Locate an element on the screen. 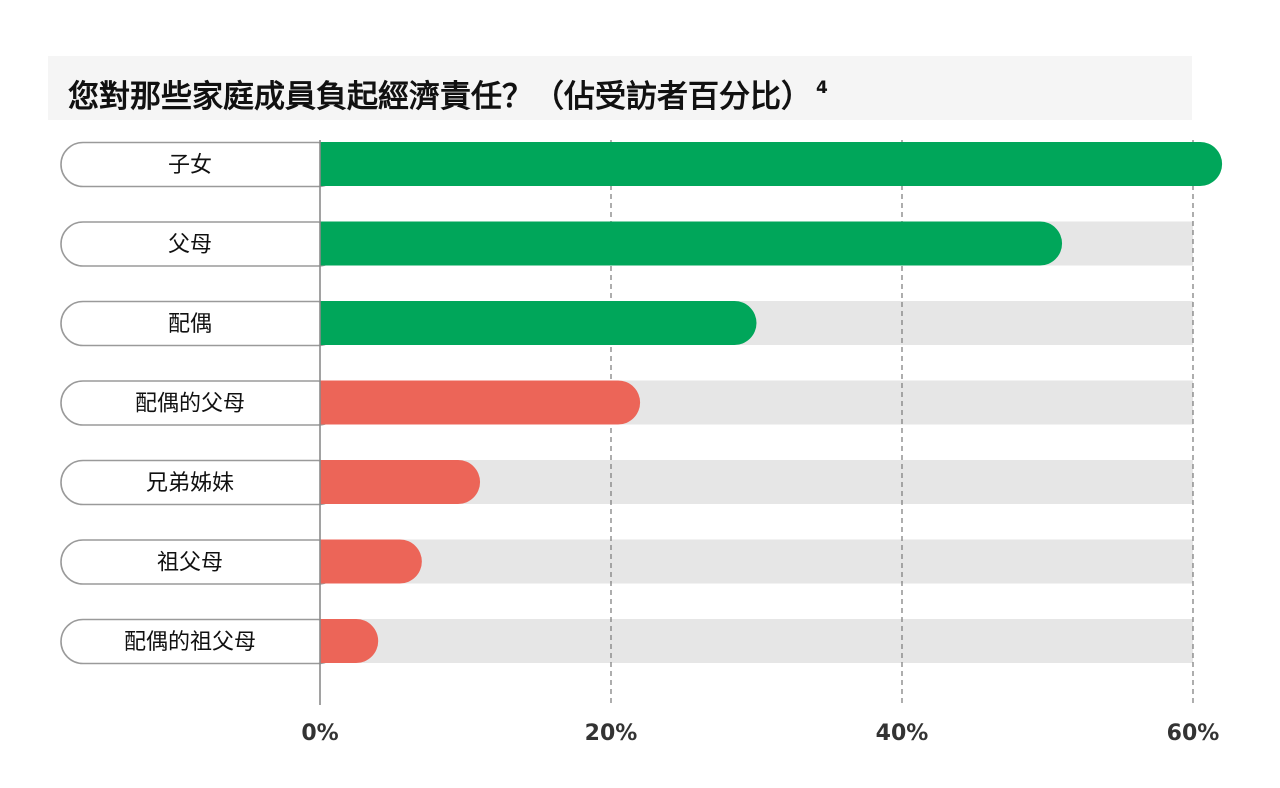 Image resolution: width=1280 pixels, height=788 pixels. x-tick-label: 60% is located at coordinates (1193, 733).